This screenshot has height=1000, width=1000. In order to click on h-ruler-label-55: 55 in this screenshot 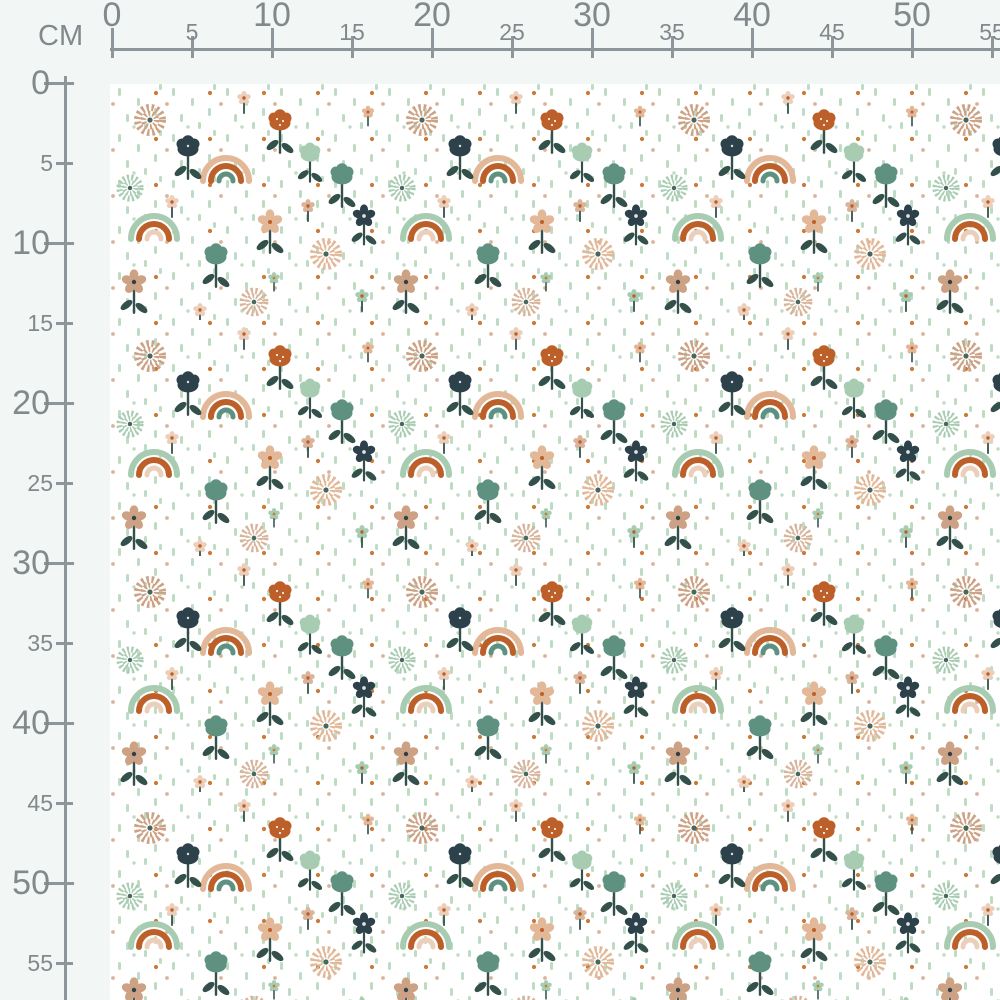, I will do `click(989, 32)`.